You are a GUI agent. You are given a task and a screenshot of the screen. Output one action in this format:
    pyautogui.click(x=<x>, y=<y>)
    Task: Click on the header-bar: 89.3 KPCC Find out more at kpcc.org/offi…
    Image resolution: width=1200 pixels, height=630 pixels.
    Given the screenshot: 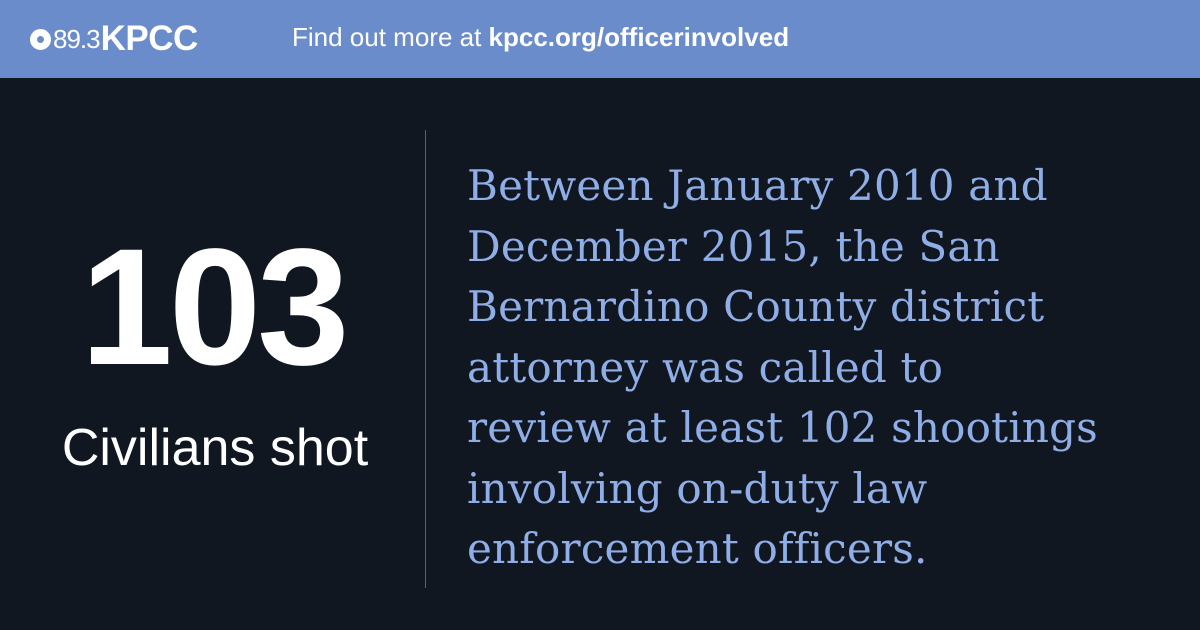 What is the action you would take?
    pyautogui.click(x=600, y=39)
    